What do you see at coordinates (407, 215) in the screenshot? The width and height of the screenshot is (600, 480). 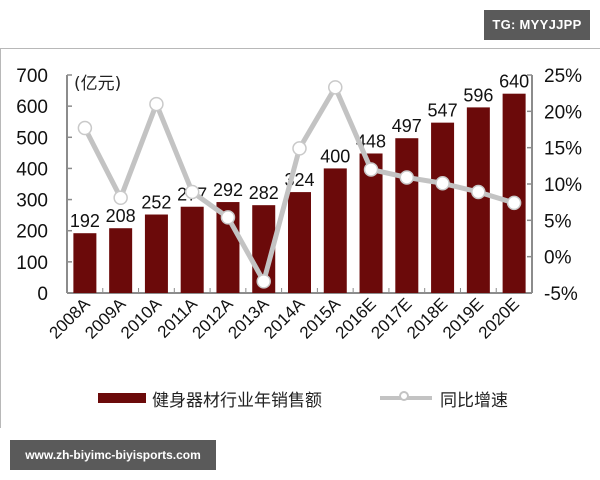 I see `bar-2017E` at bounding box center [407, 215].